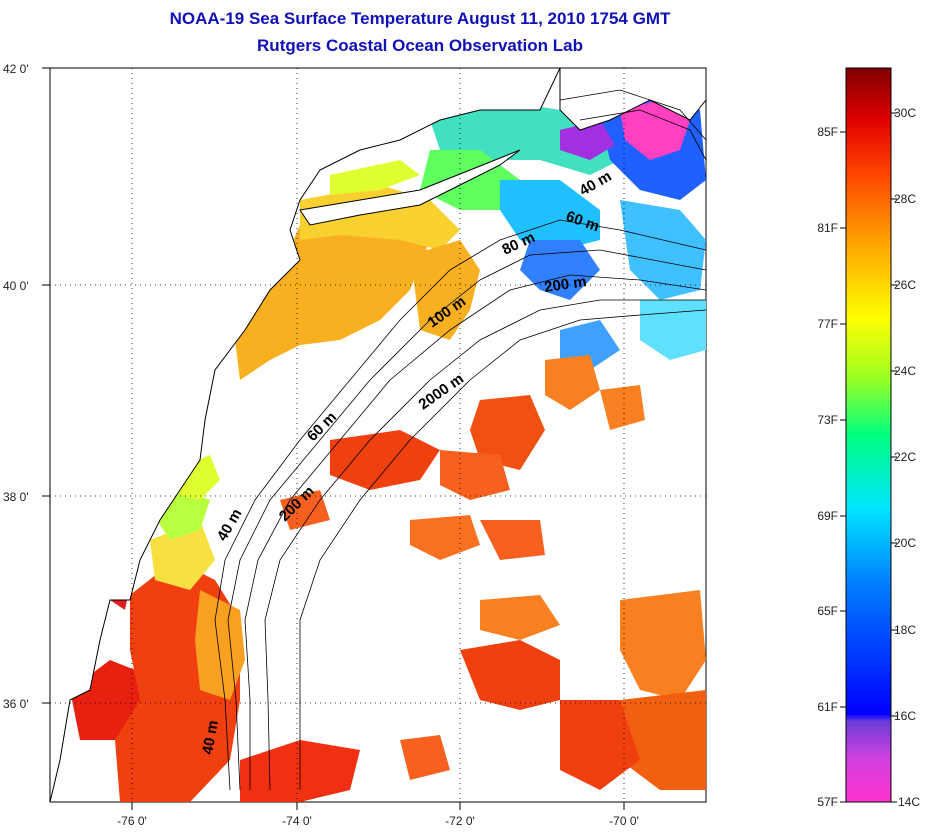  I want to click on colorbar-c-label: 14C, so click(909, 802).